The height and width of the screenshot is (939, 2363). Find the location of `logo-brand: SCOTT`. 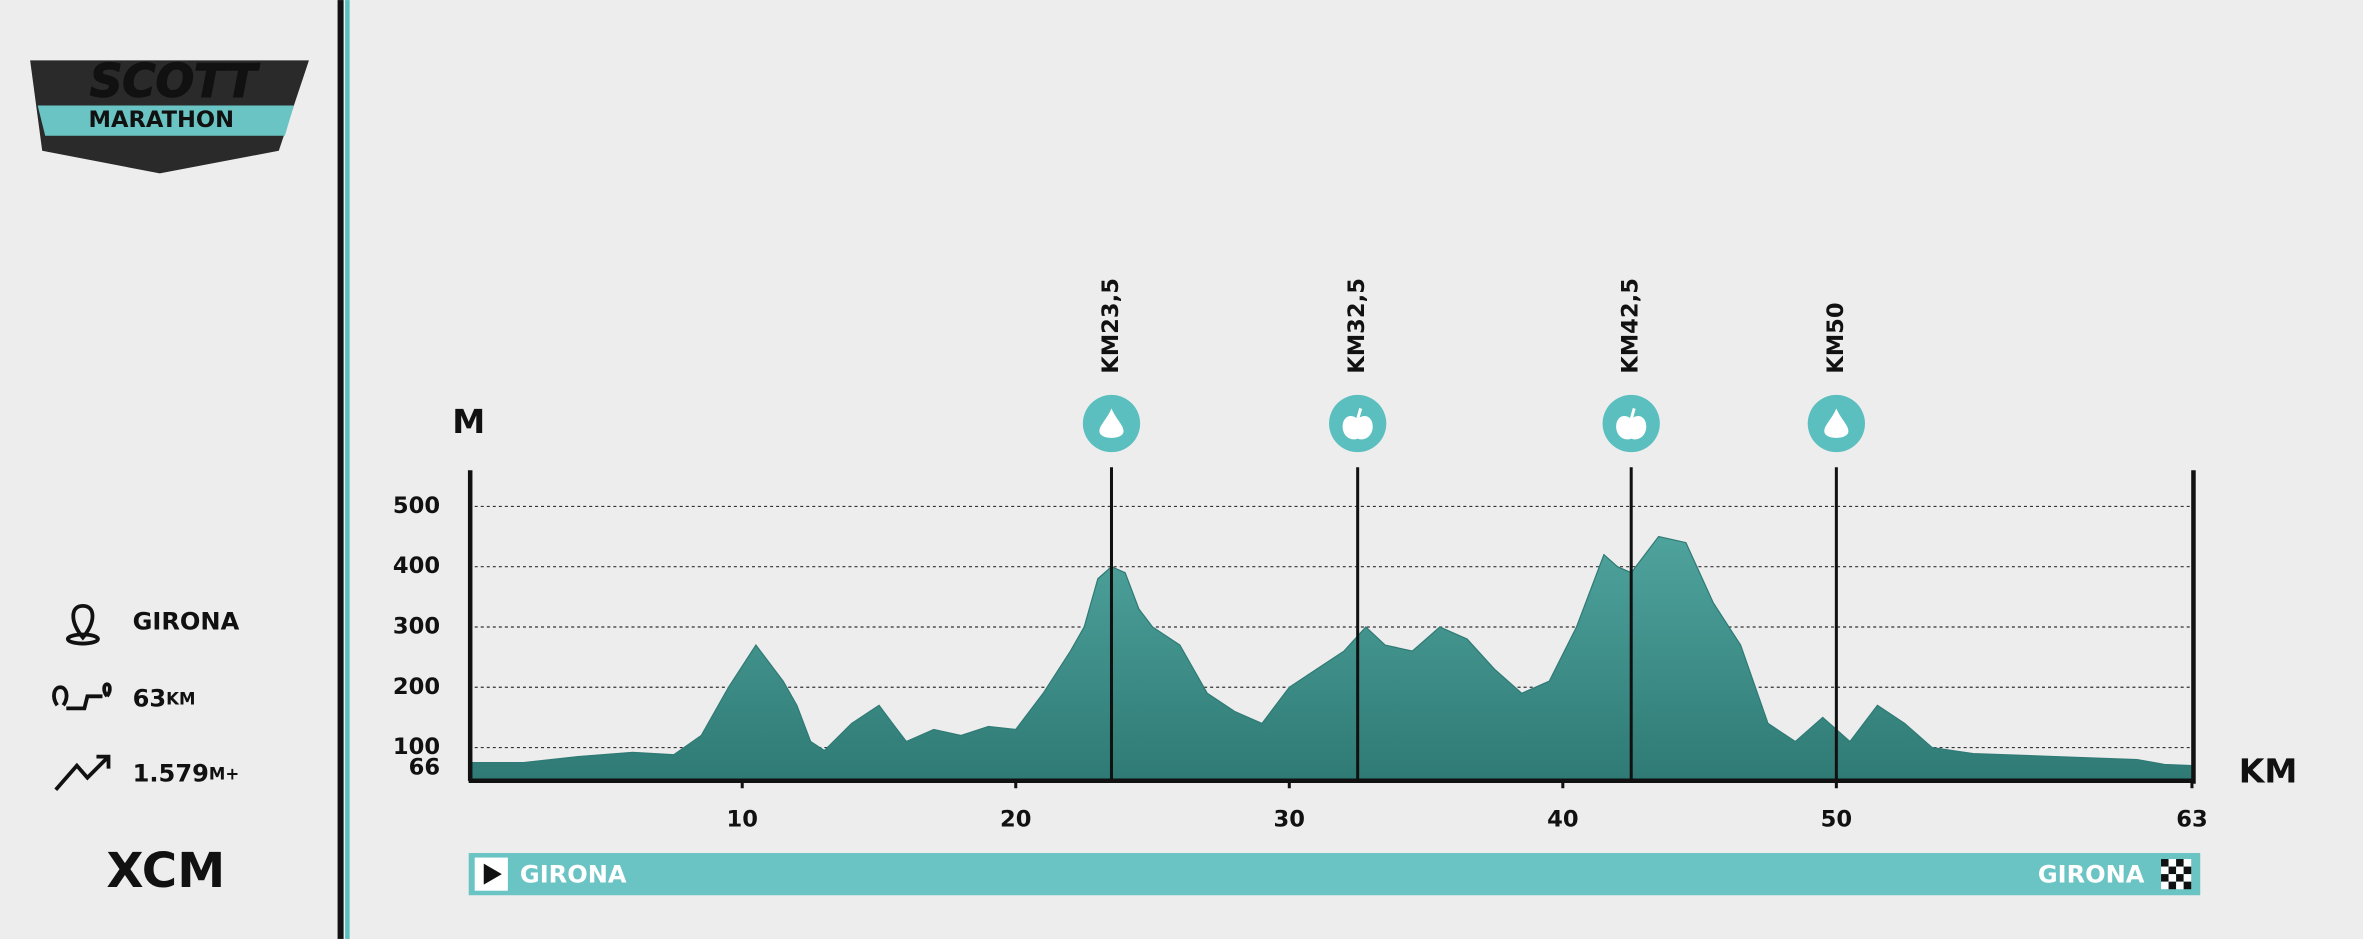

logo-brand: SCOTT is located at coordinates (175, 80).